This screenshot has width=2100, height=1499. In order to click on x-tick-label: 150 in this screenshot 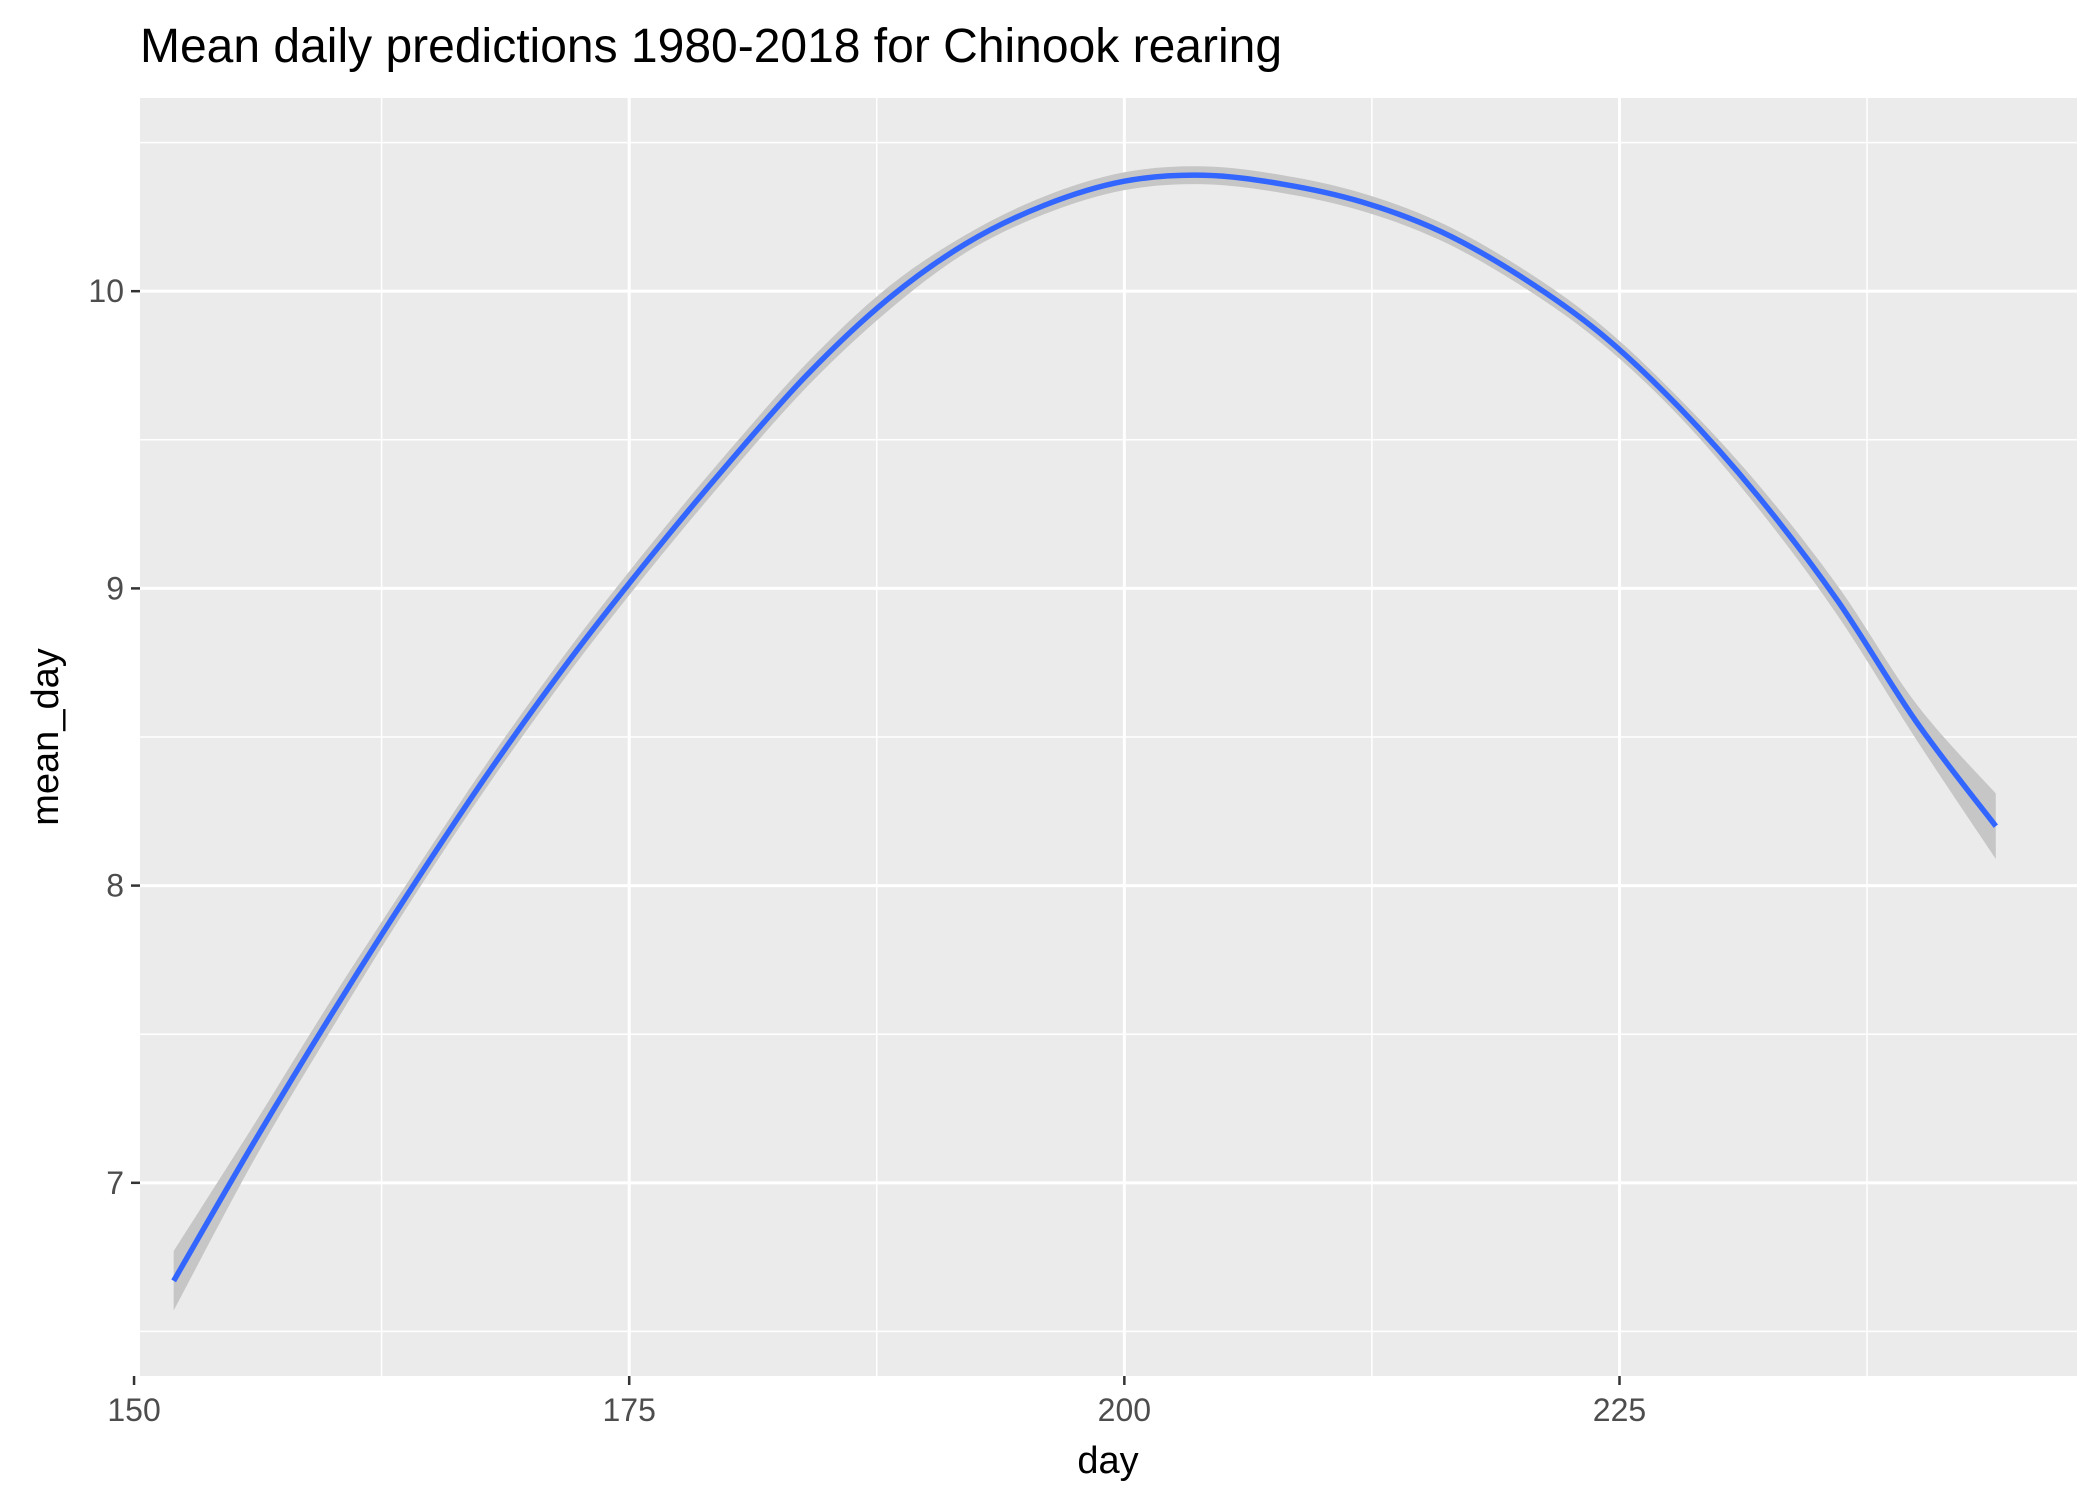, I will do `click(133, 1410)`.